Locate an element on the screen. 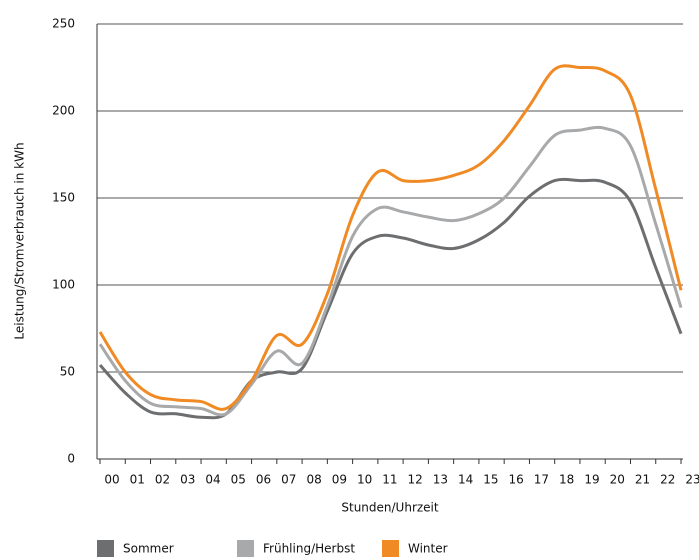 Image resolution: width=699 pixels, height=560 pixels. x-tick-label: 18 is located at coordinates (566, 480).